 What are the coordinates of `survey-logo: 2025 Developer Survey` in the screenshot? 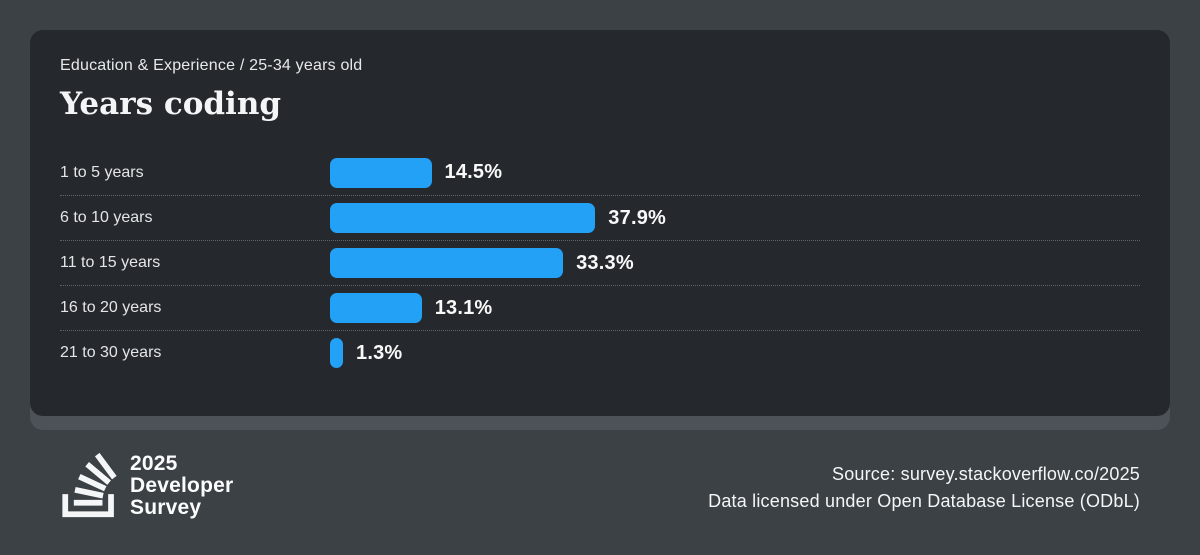 It's located at (147, 485).